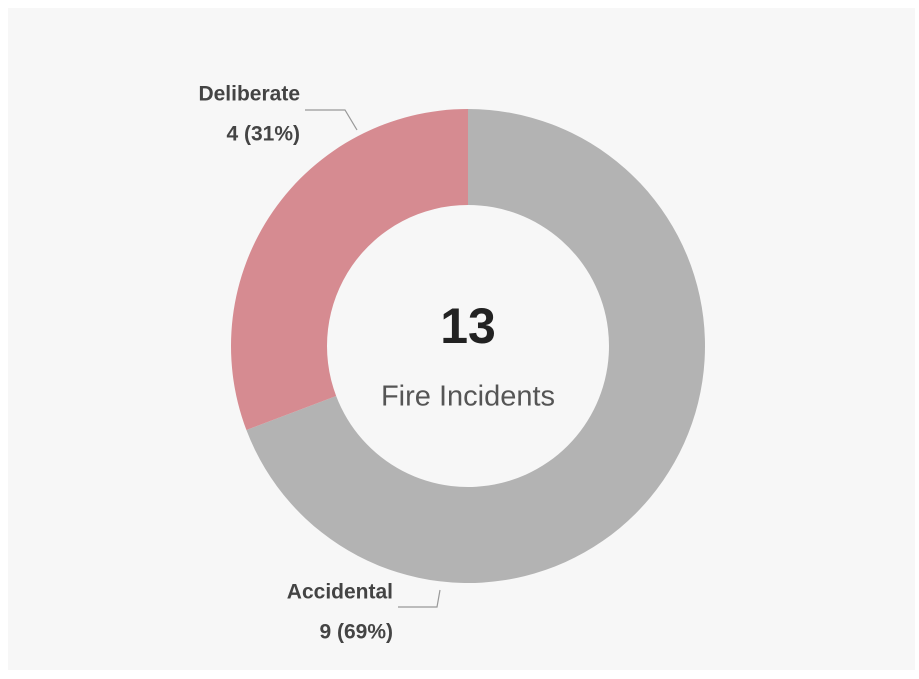  What do you see at coordinates (340, 592) in the screenshot?
I see `slice-label: Accidental` at bounding box center [340, 592].